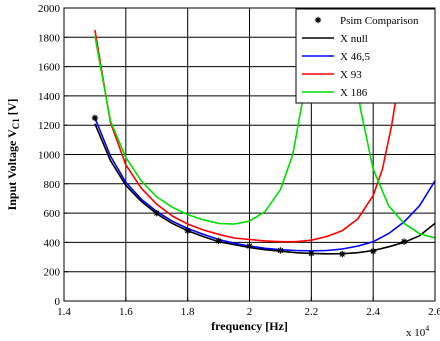  What do you see at coordinates (126, 312) in the screenshot?
I see `x-tick-label: 1.6` at bounding box center [126, 312].